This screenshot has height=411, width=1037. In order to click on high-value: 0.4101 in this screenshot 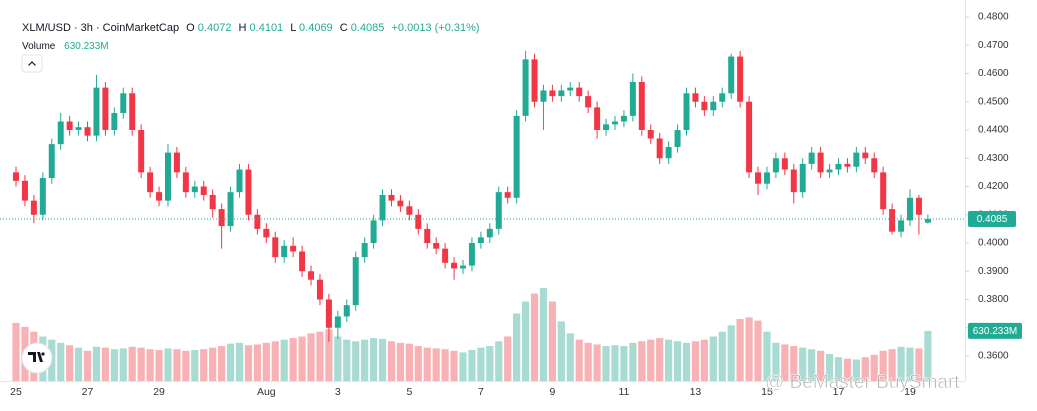, I will do `click(267, 28)`.